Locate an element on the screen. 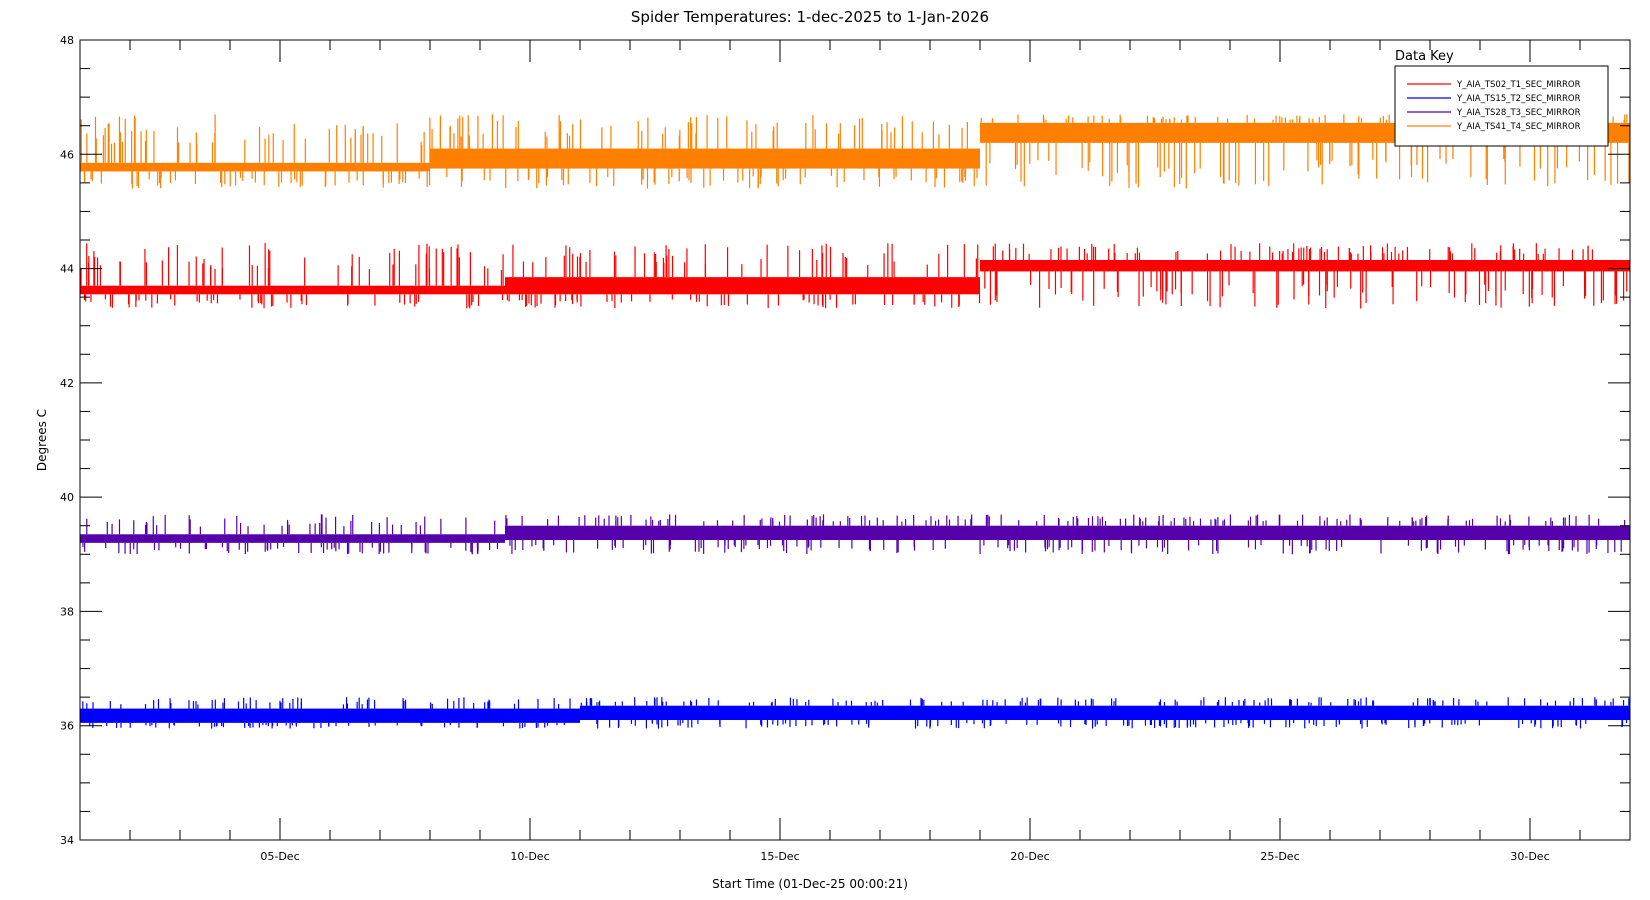 The height and width of the screenshot is (900, 1650). series-Y_AIA_TS02_T1_SEC_MIRROR is located at coordinates (855, 276).